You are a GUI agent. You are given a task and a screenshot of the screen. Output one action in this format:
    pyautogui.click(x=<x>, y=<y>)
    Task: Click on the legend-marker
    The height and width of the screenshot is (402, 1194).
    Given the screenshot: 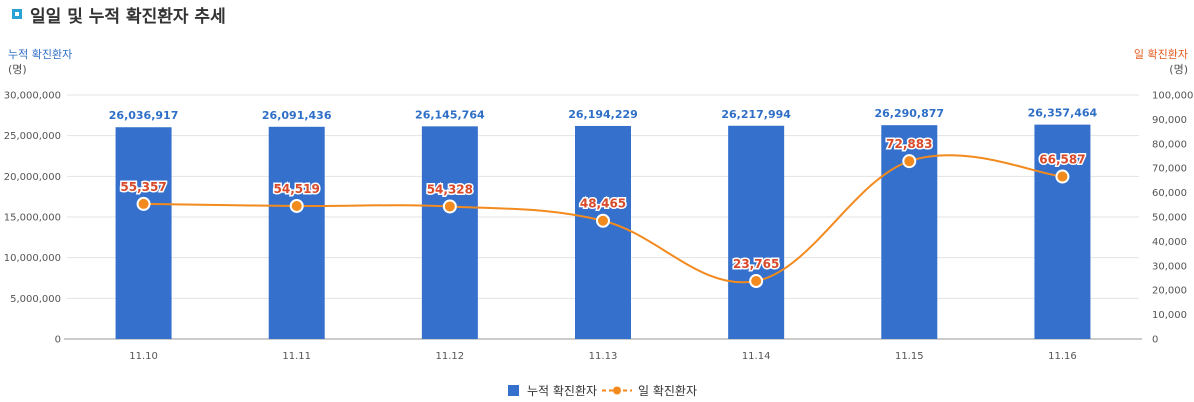 What is the action you would take?
    pyautogui.click(x=617, y=390)
    